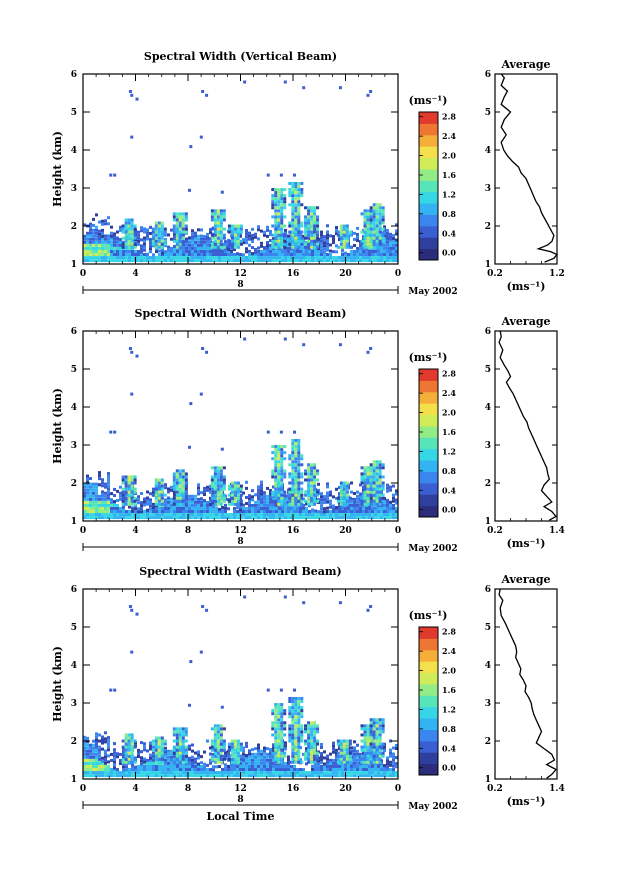 This screenshot has width=619, height=875. Describe the element at coordinates (57, 426) in the screenshot. I see `y-axis-label: Height (km)` at that location.